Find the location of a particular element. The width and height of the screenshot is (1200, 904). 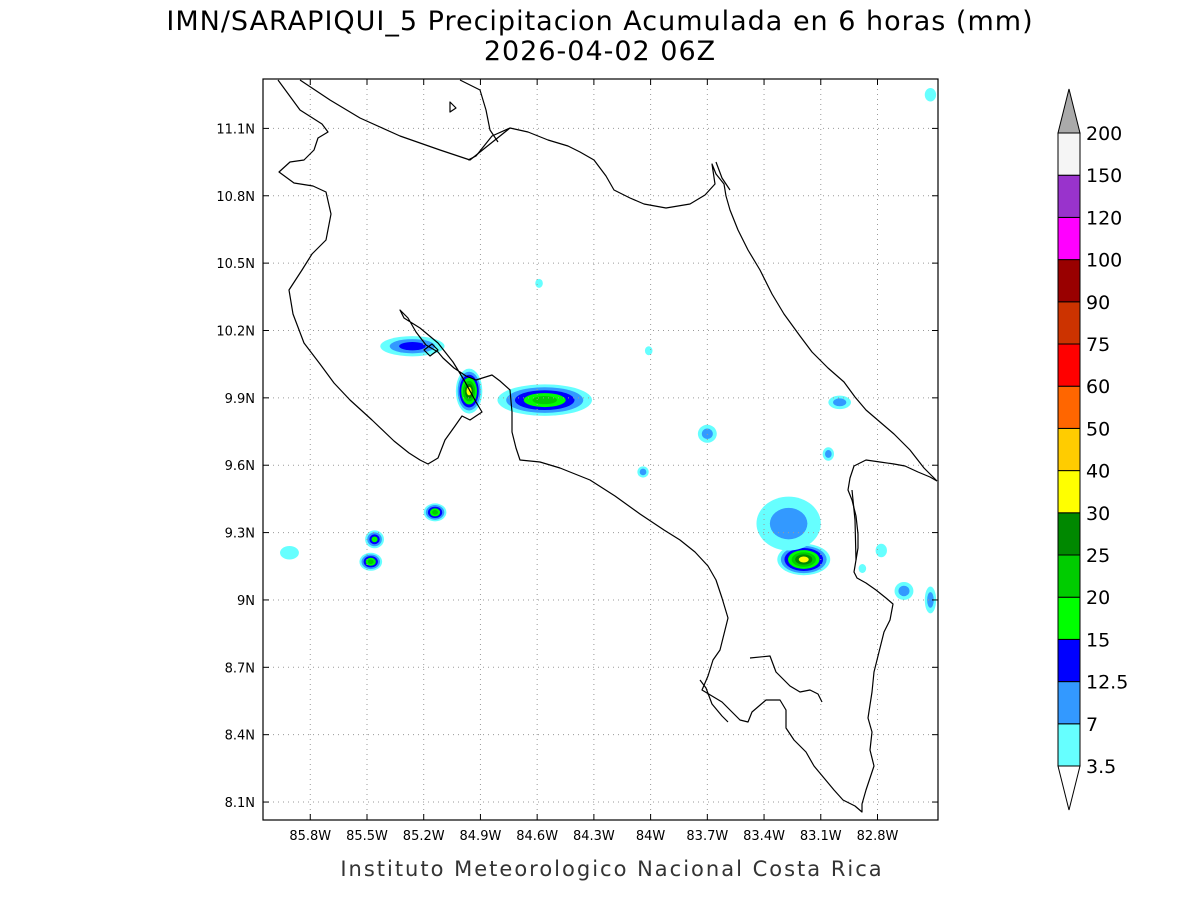

caribbean-coast-cell is located at coordinates (840, 402).